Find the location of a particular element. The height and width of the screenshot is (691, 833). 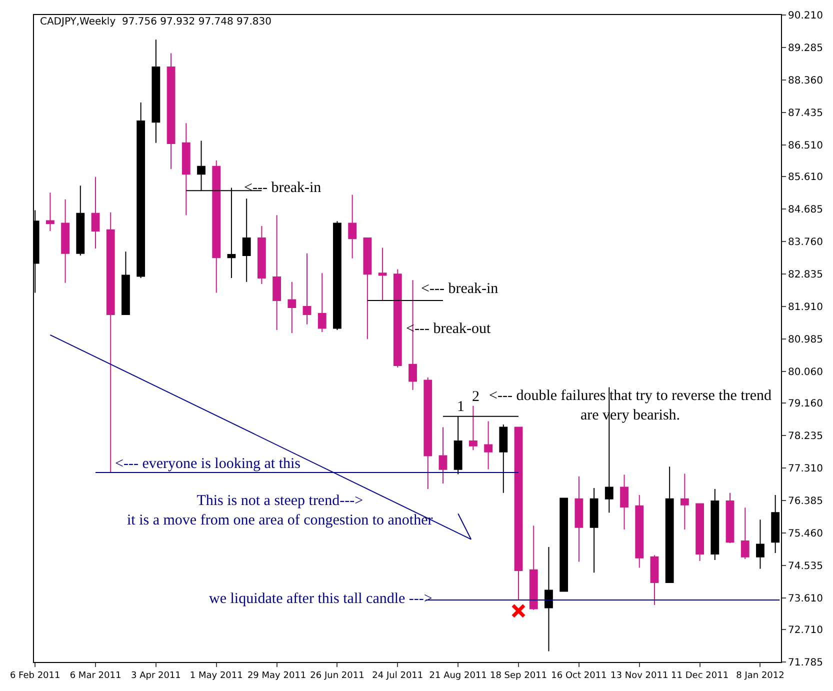

y-tick-label: 73.610 is located at coordinates (805, 598).